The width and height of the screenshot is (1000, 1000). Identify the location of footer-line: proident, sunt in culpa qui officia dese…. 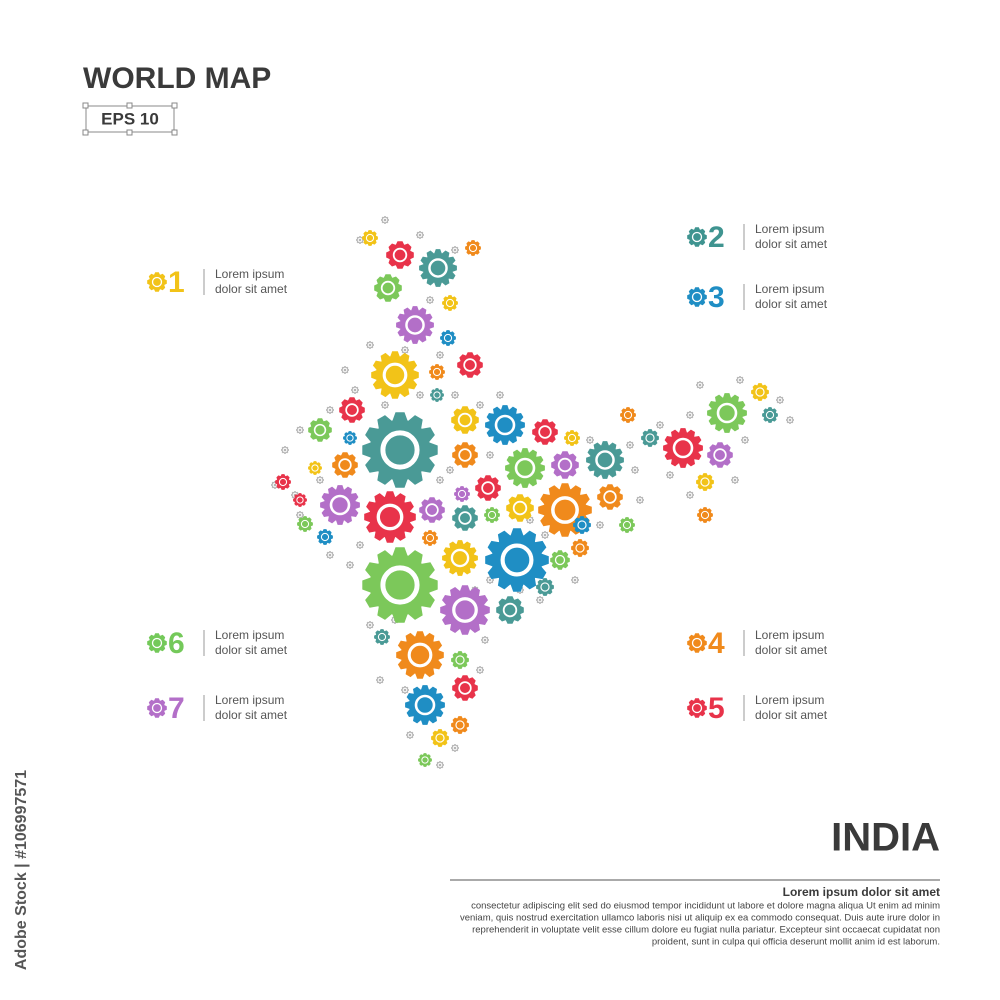
(796, 942).